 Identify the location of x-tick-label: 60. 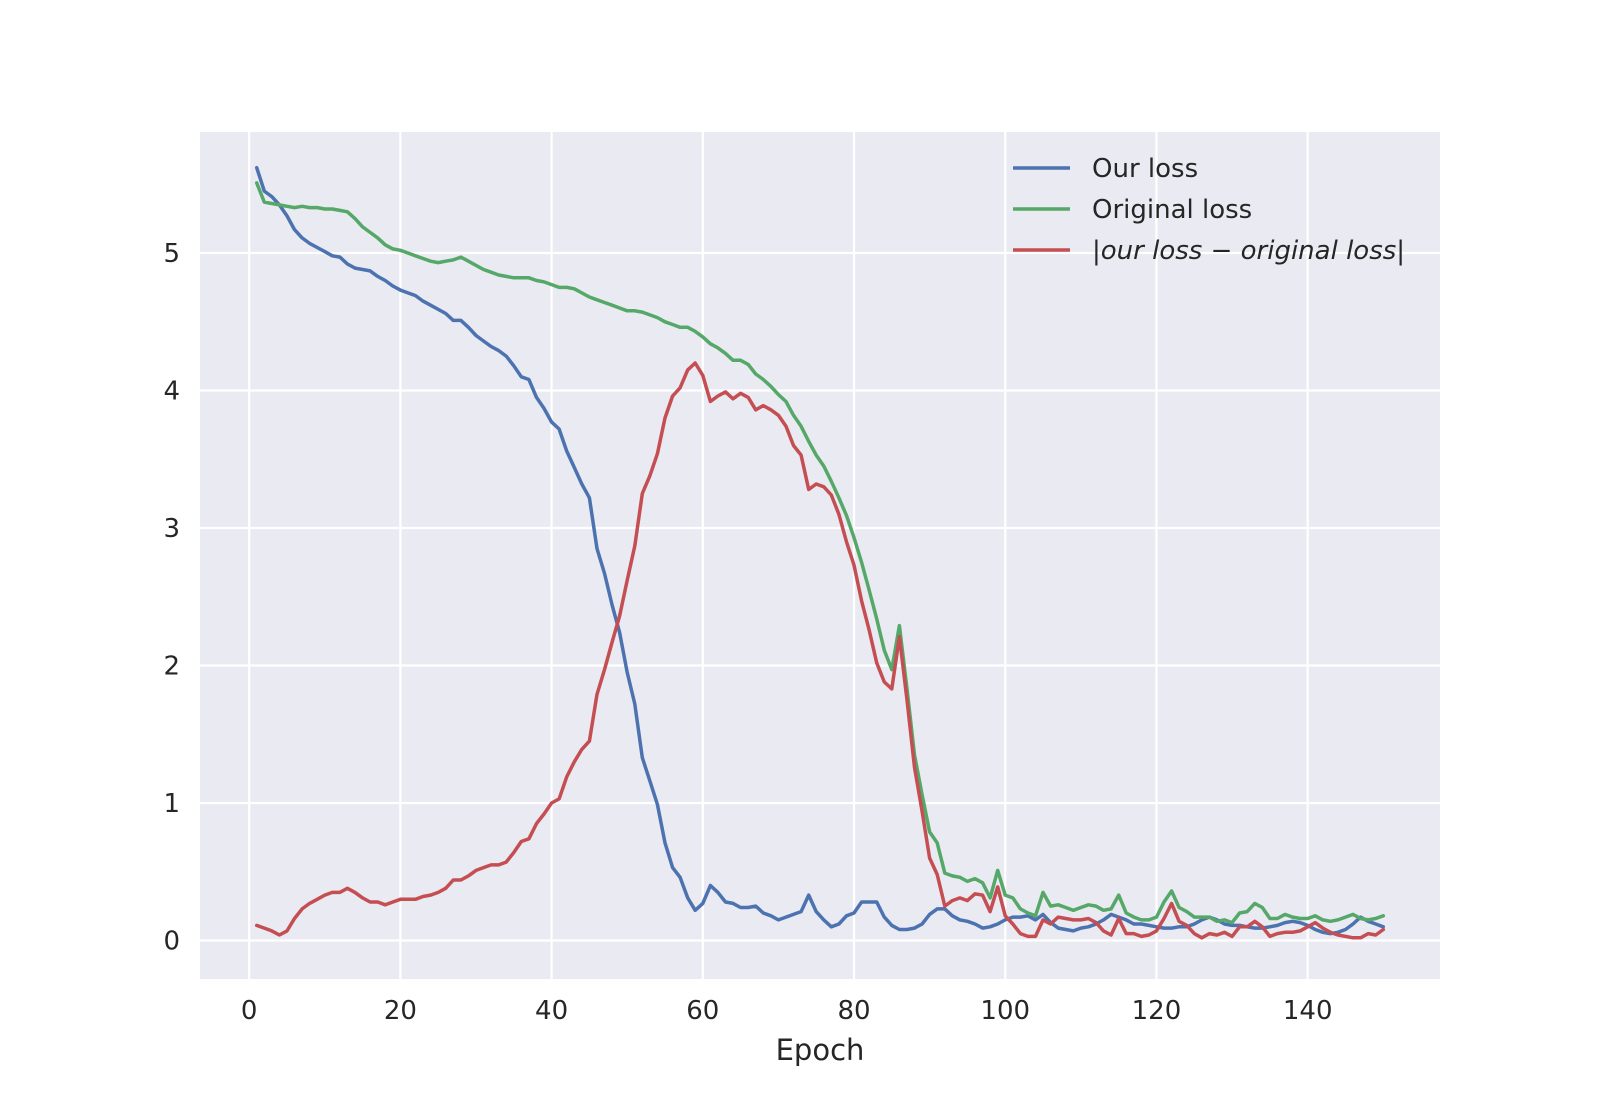
(702, 1011).